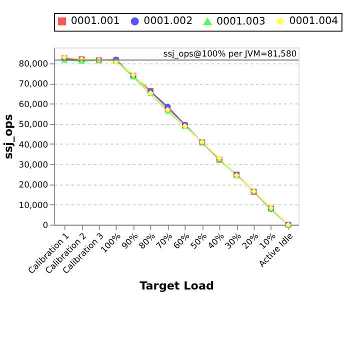 The image size is (348, 348). Describe the element at coordinates (230, 53) in the screenshot. I see `ref-line-label: ssj_ops@100% per JVM=81,580` at that location.